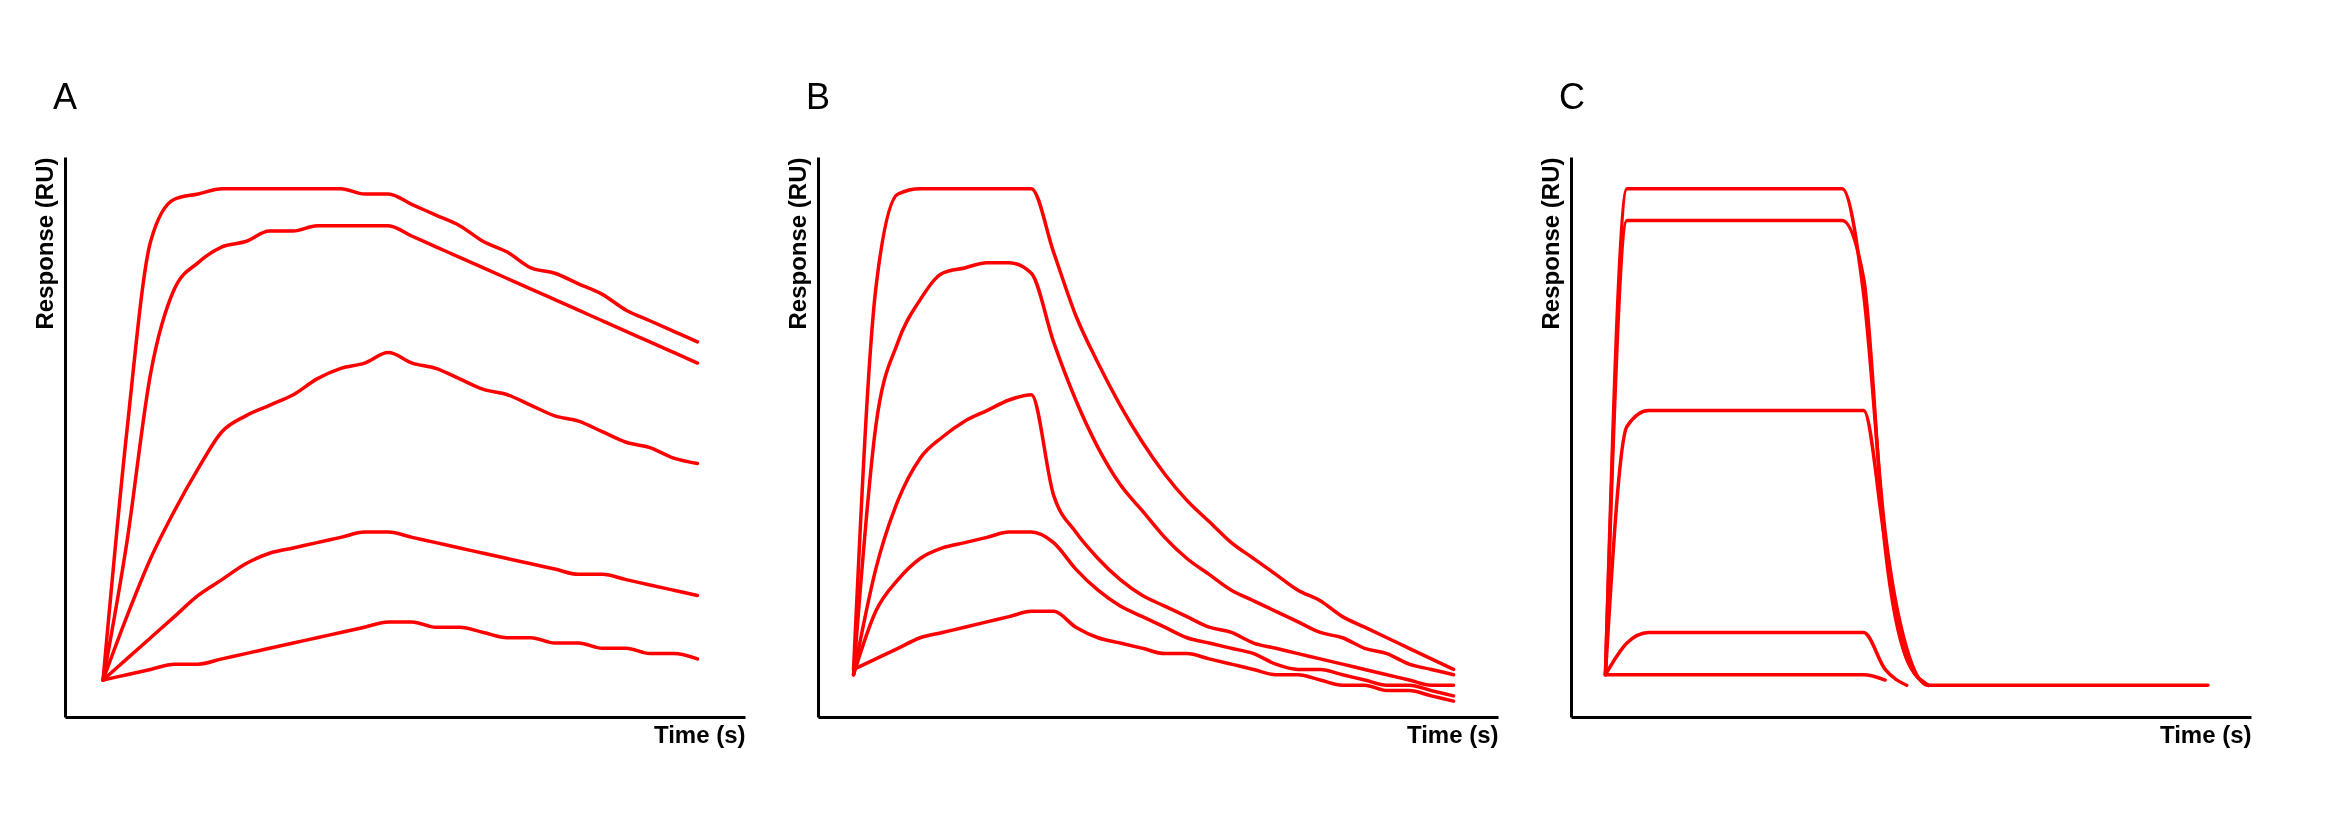 Image resolution: width=2328 pixels, height=826 pixels. Describe the element at coordinates (818, 96) in the screenshot. I see `chart-title: B` at that location.